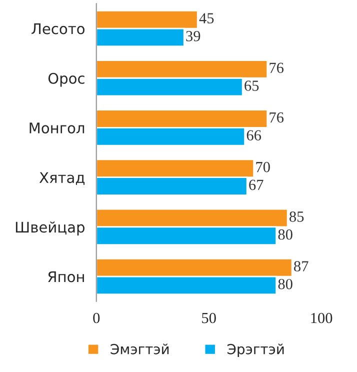  What do you see at coordinates (66, 276) in the screenshot?
I see `y-tick-label: Япон` at bounding box center [66, 276].